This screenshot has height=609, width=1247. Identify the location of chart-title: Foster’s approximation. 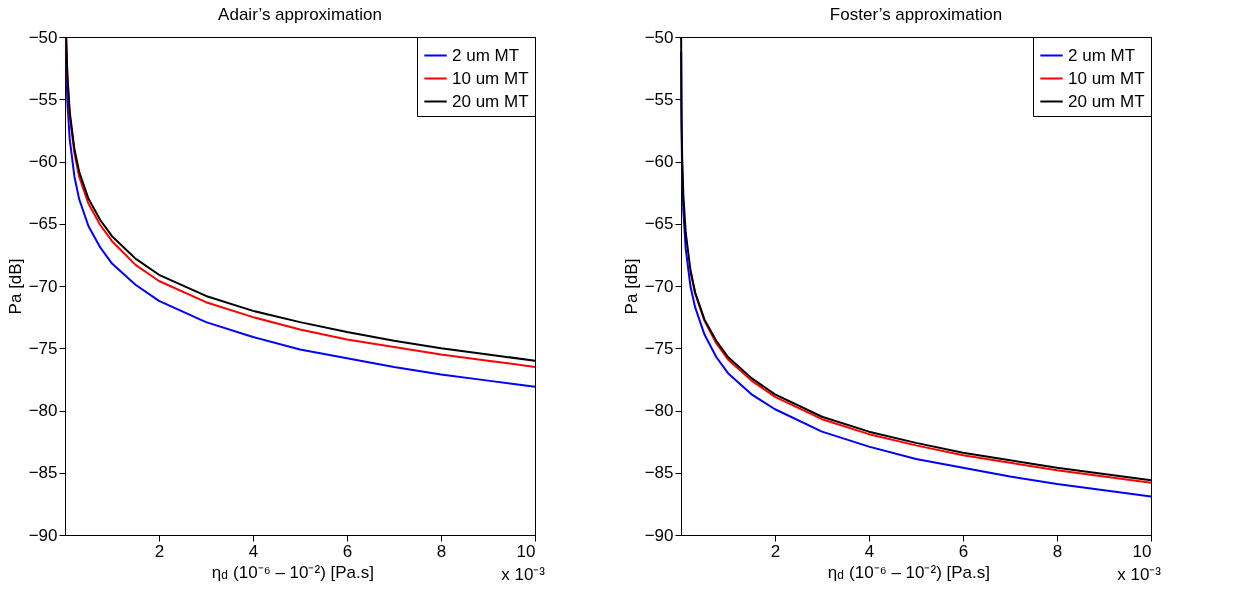
(916, 14).